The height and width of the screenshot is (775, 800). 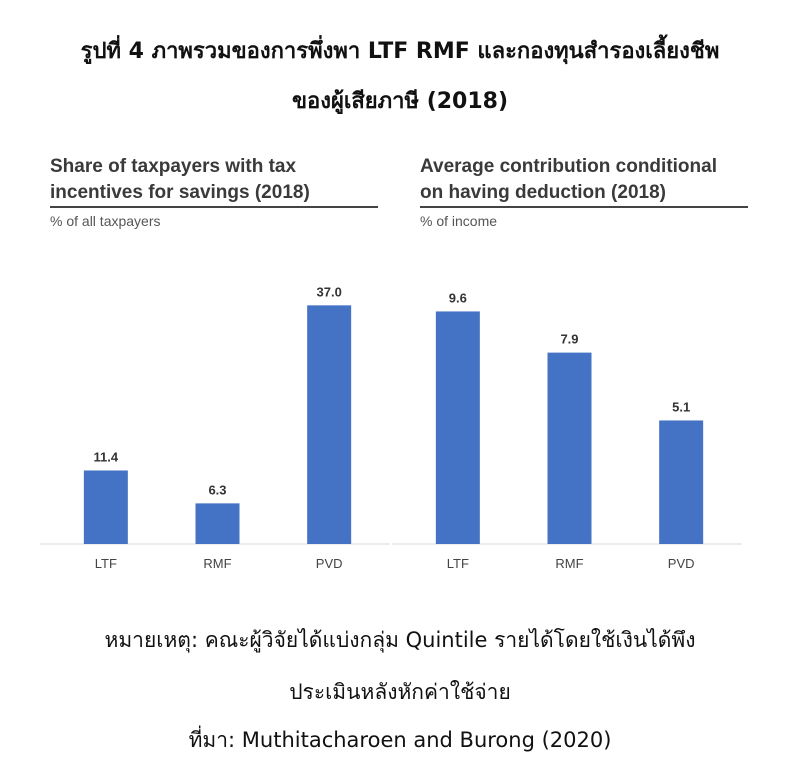 What do you see at coordinates (180, 192) in the screenshot?
I see `chart-title-line2: incentives for savings (2018)` at bounding box center [180, 192].